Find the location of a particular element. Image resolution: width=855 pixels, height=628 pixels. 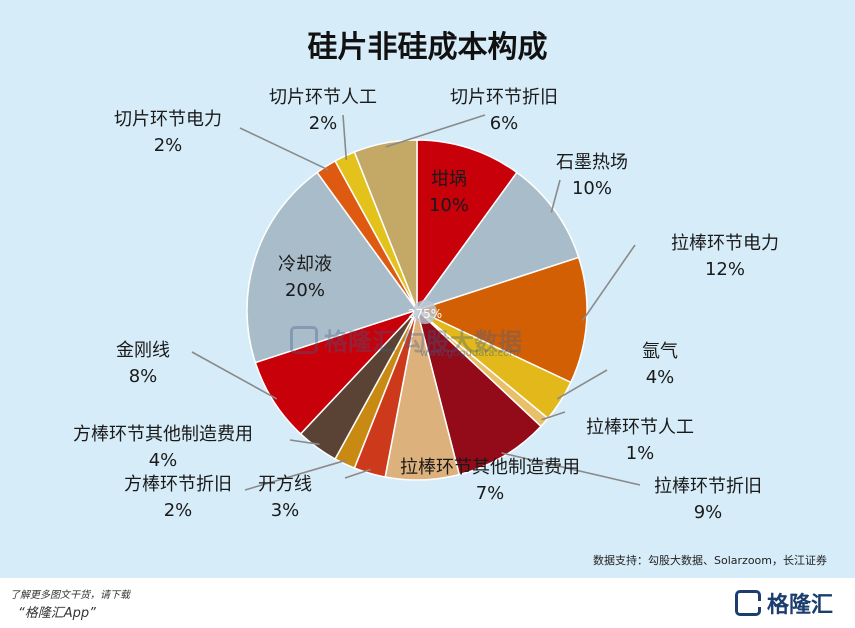

slice-name-label-13: 切片环节电力 is located at coordinates (168, 119).